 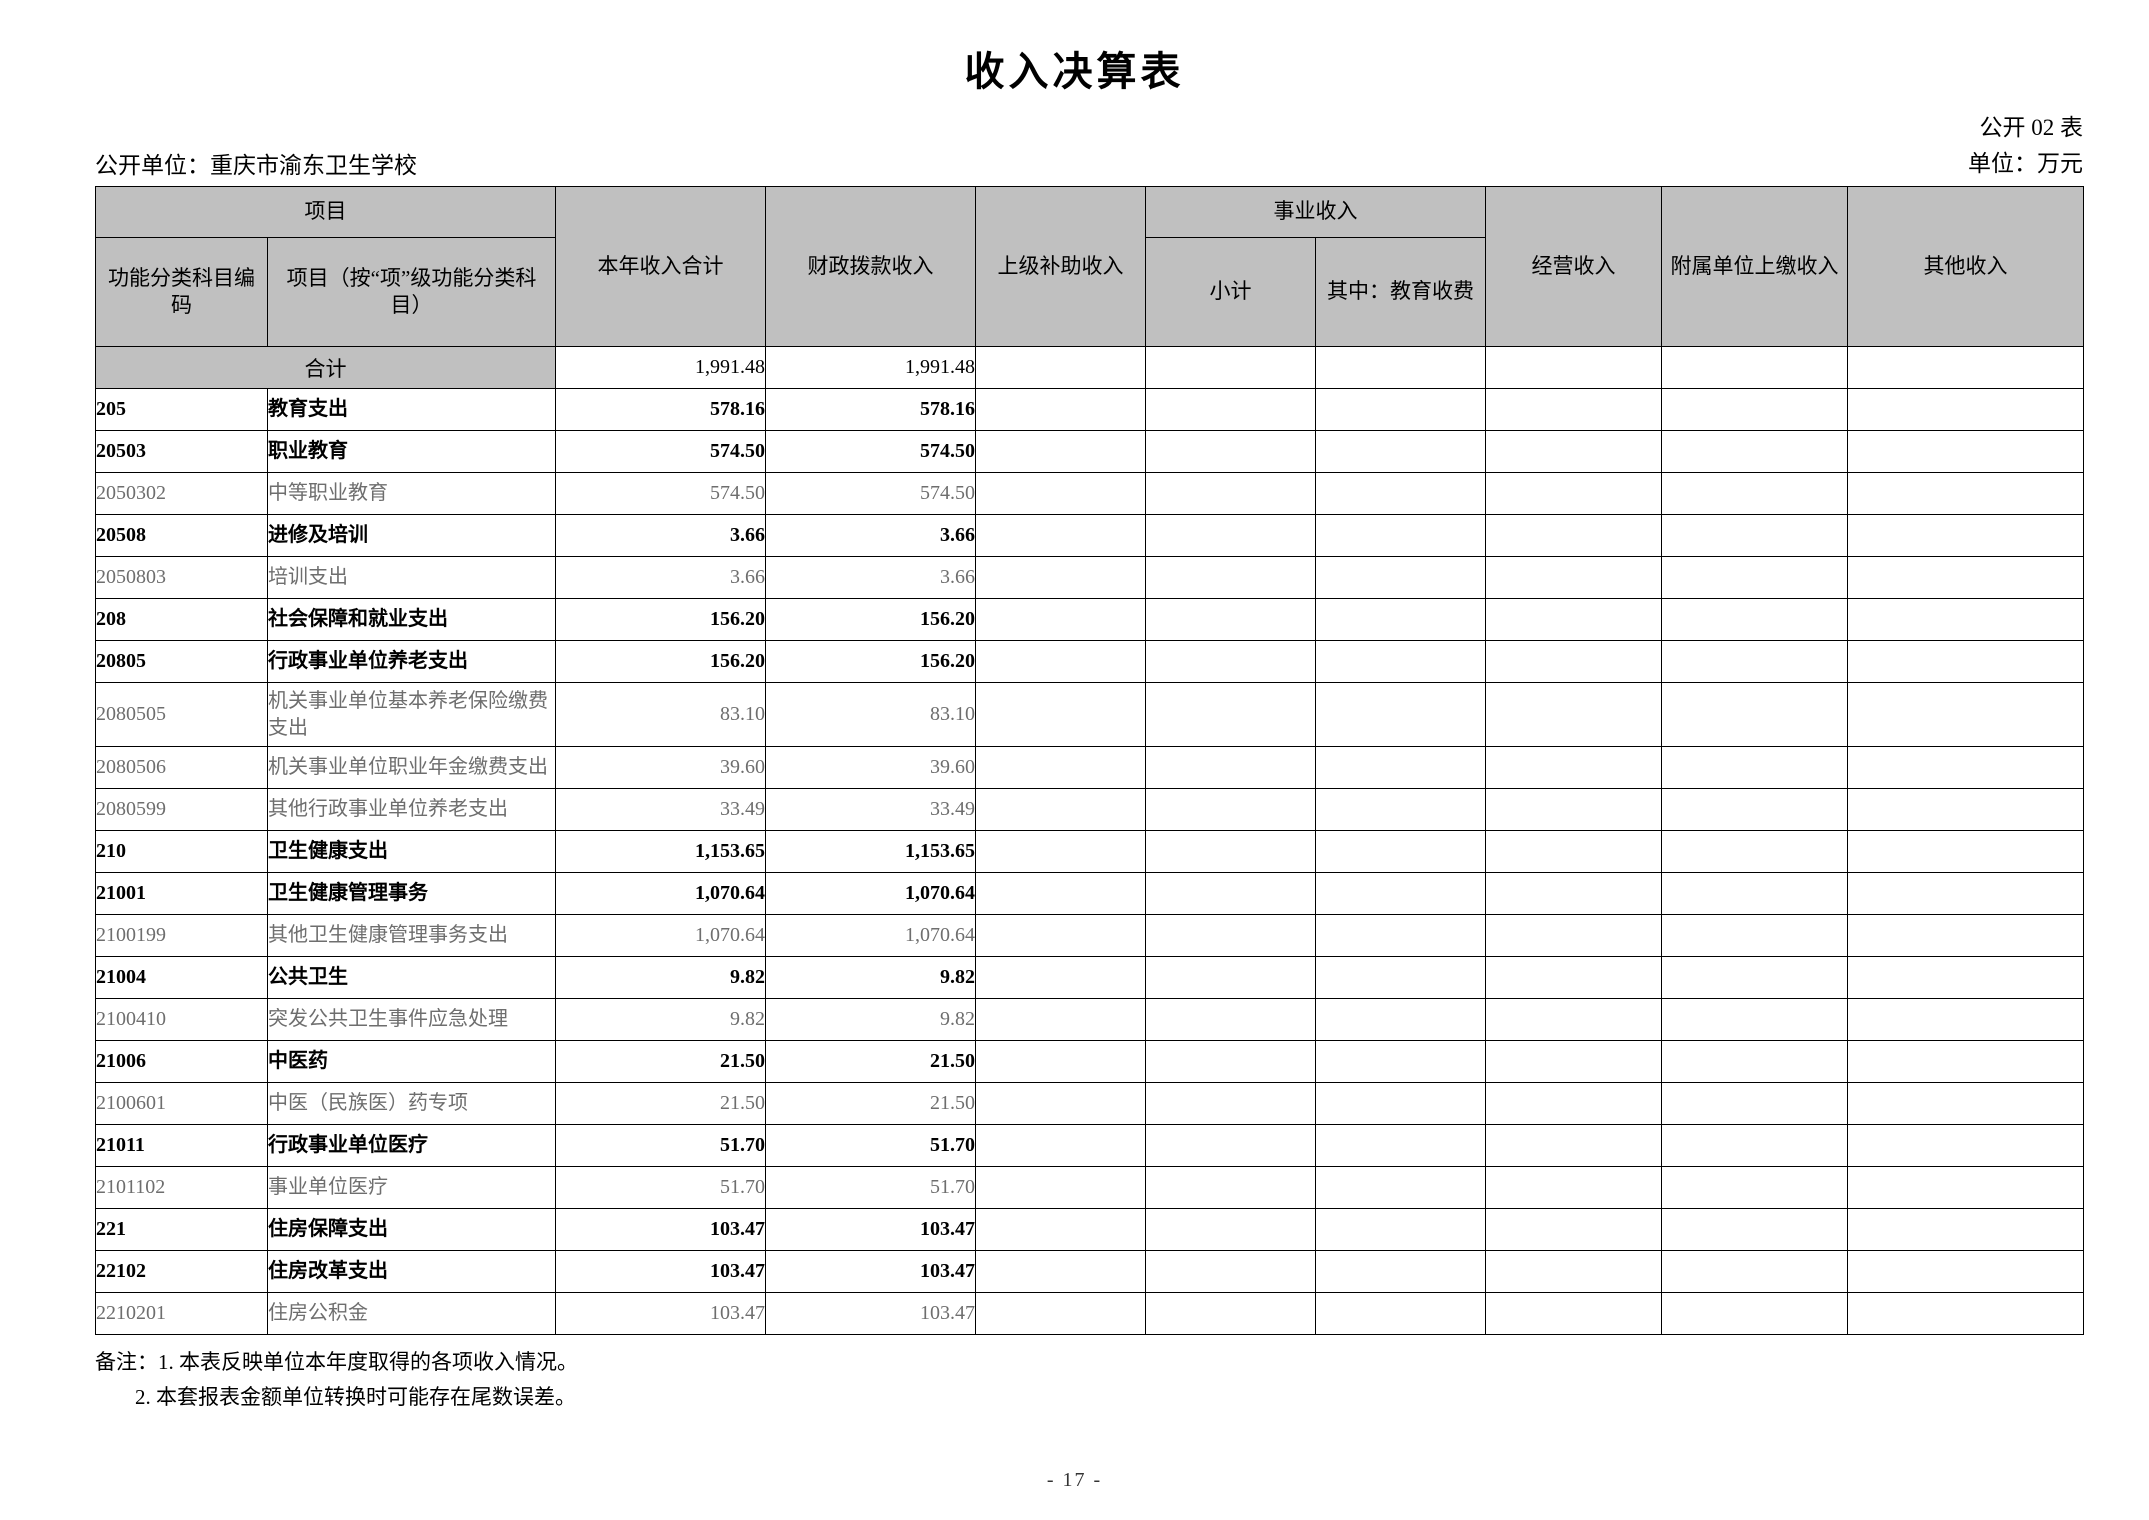 What do you see at coordinates (1754, 367) in the screenshot?
I see `total-row-affiliate` at bounding box center [1754, 367].